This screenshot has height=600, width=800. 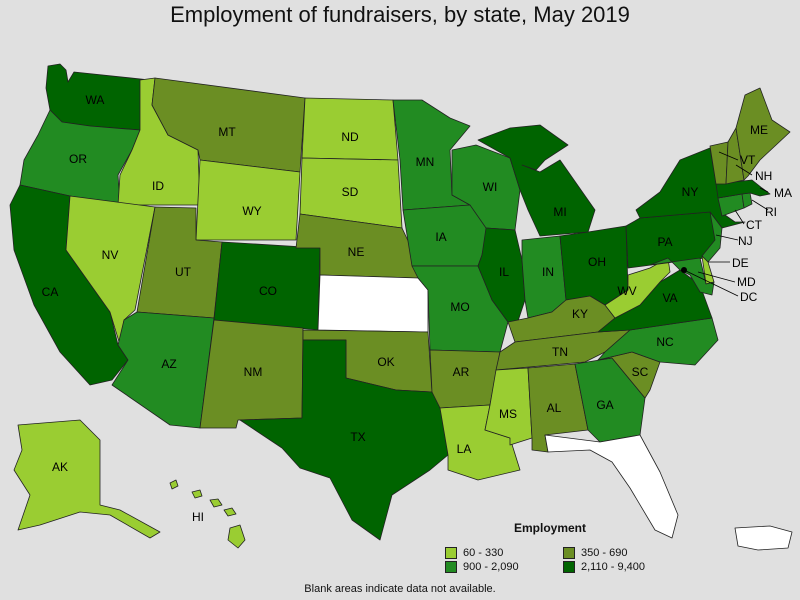 What do you see at coordinates (459, 307) in the screenshot?
I see `state-label-MO: MO` at bounding box center [459, 307].